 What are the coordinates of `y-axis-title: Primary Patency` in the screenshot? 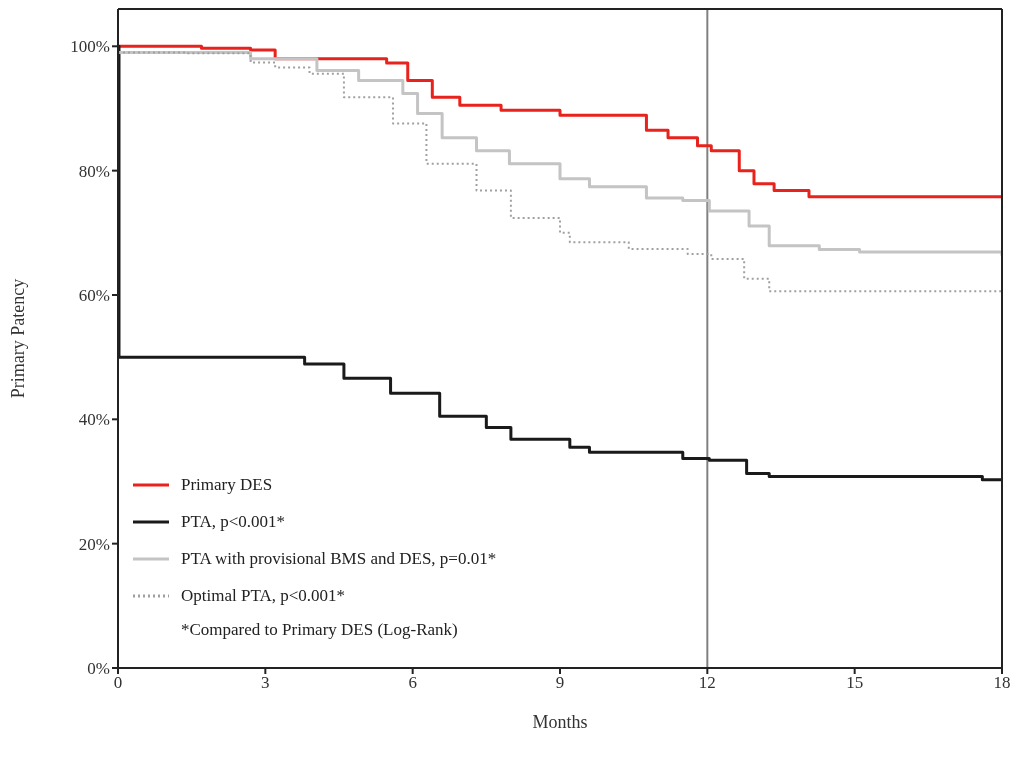 It's located at (18, 338).